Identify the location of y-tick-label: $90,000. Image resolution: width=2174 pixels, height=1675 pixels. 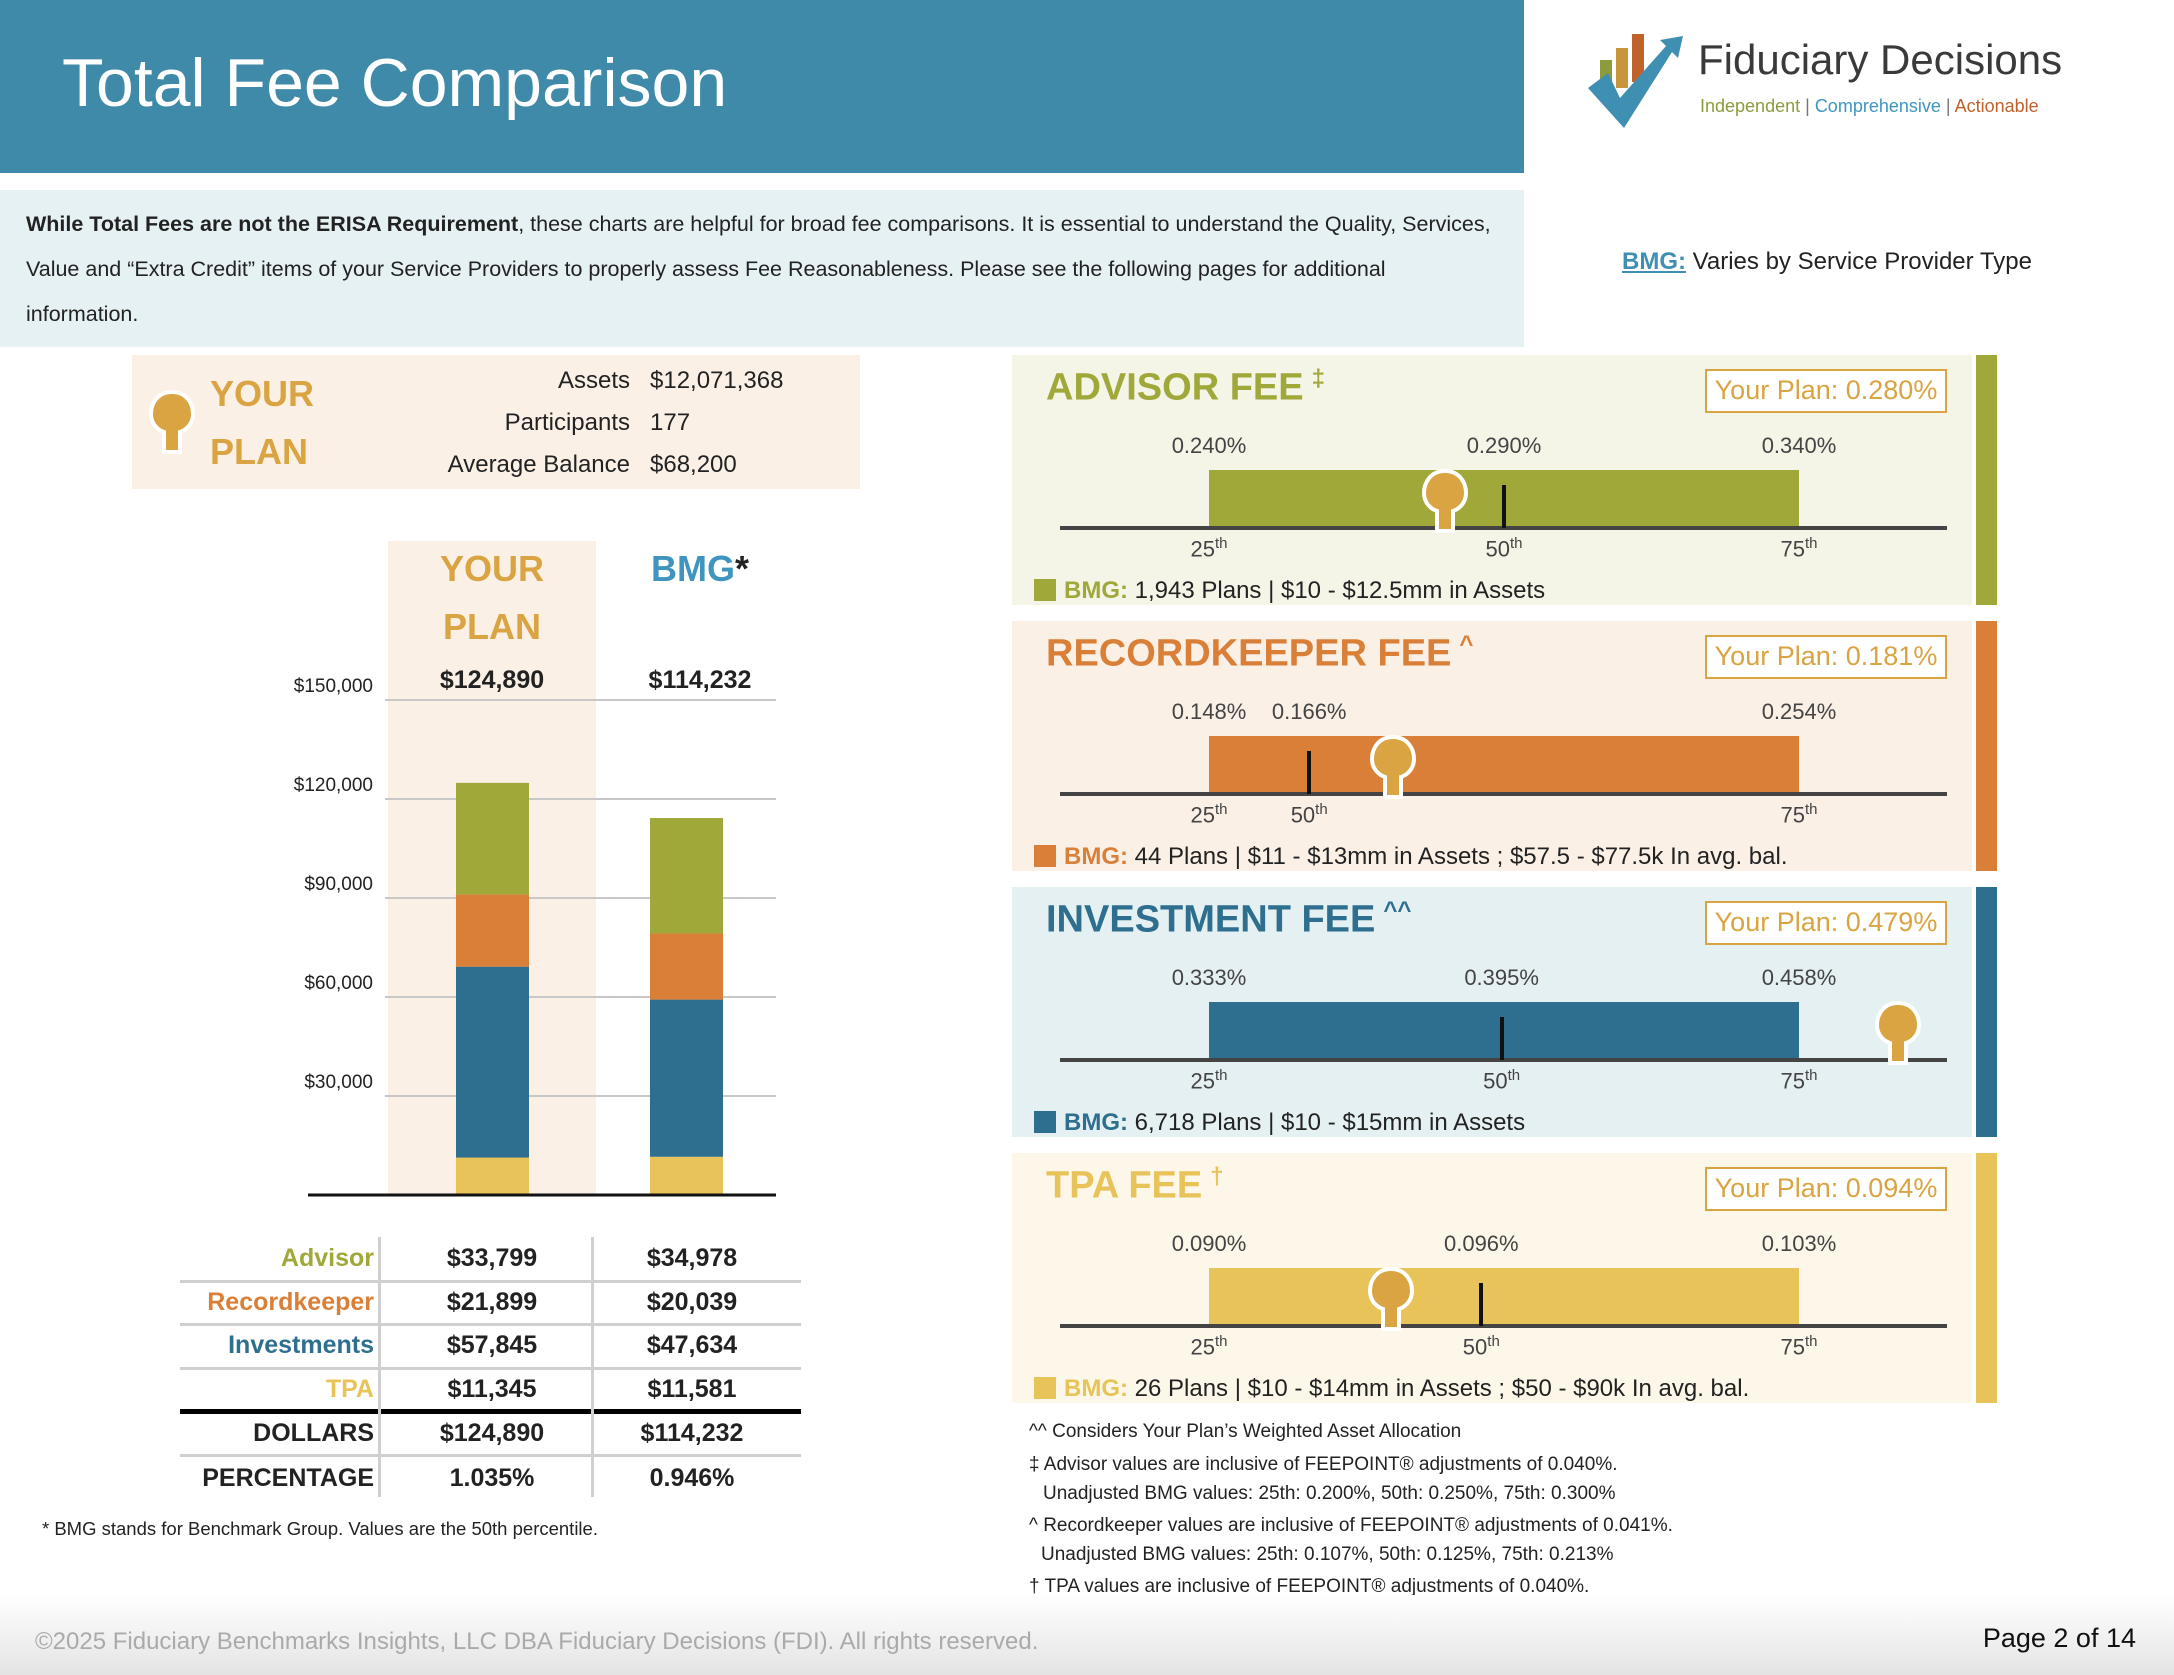
(338, 884).